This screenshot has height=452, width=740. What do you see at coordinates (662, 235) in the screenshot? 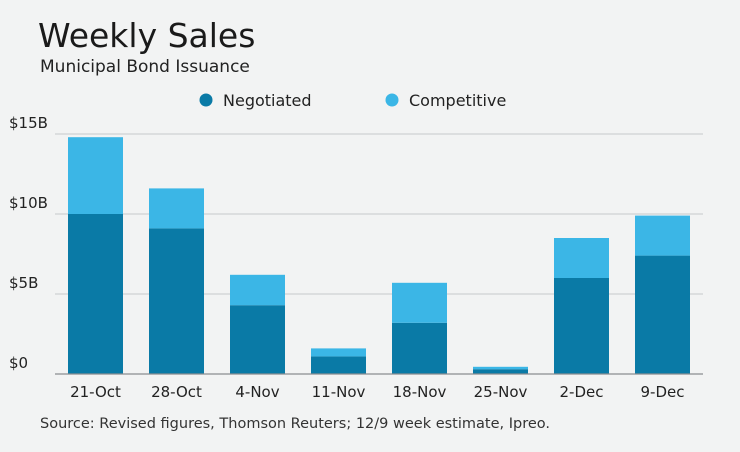
I see `bar-competitive-9-dec` at bounding box center [662, 235].